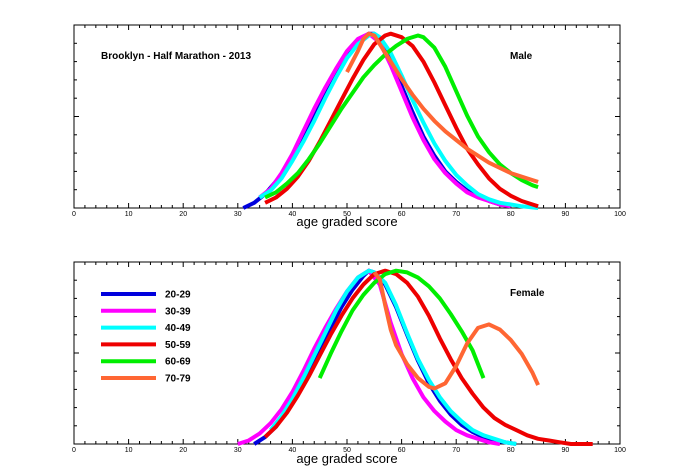 This screenshot has width=696, height=472. What do you see at coordinates (521, 56) in the screenshot?
I see `panel-annotation: Male` at bounding box center [521, 56].